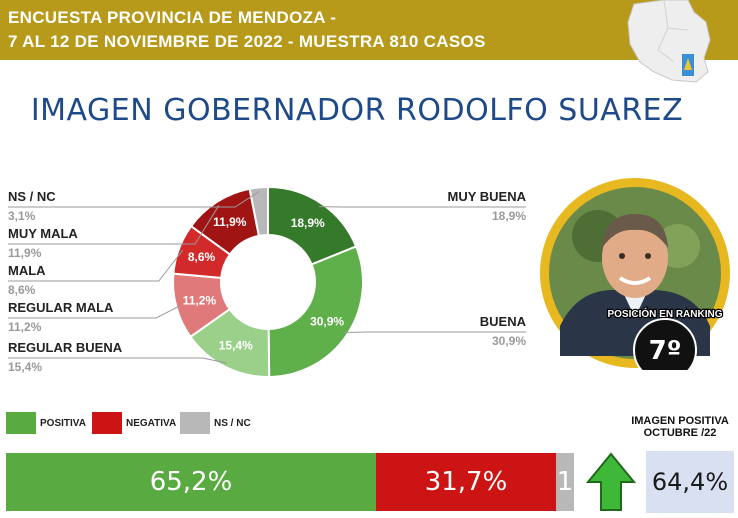  I want to click on category-label-regular-buena: REGULAR BUENA, so click(65, 347).